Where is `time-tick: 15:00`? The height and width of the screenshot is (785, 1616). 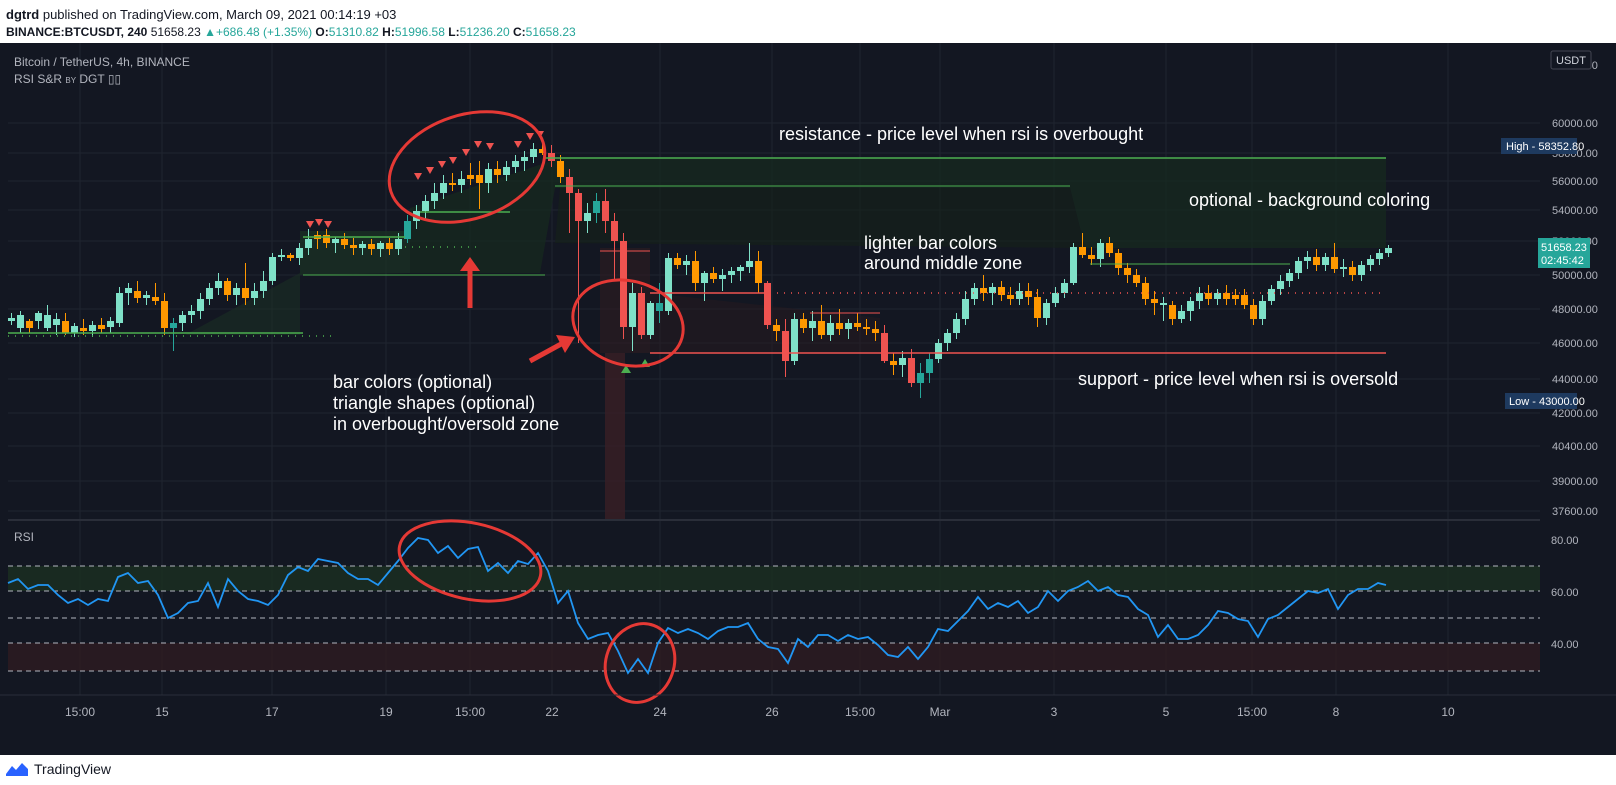
time-tick: 15:00 is located at coordinates (1252, 712).